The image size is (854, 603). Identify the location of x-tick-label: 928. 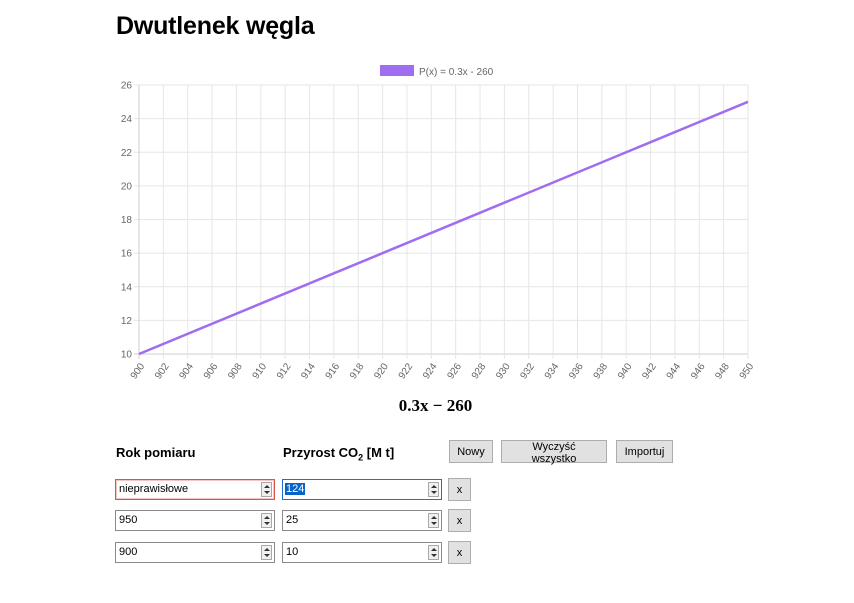
(479, 371).